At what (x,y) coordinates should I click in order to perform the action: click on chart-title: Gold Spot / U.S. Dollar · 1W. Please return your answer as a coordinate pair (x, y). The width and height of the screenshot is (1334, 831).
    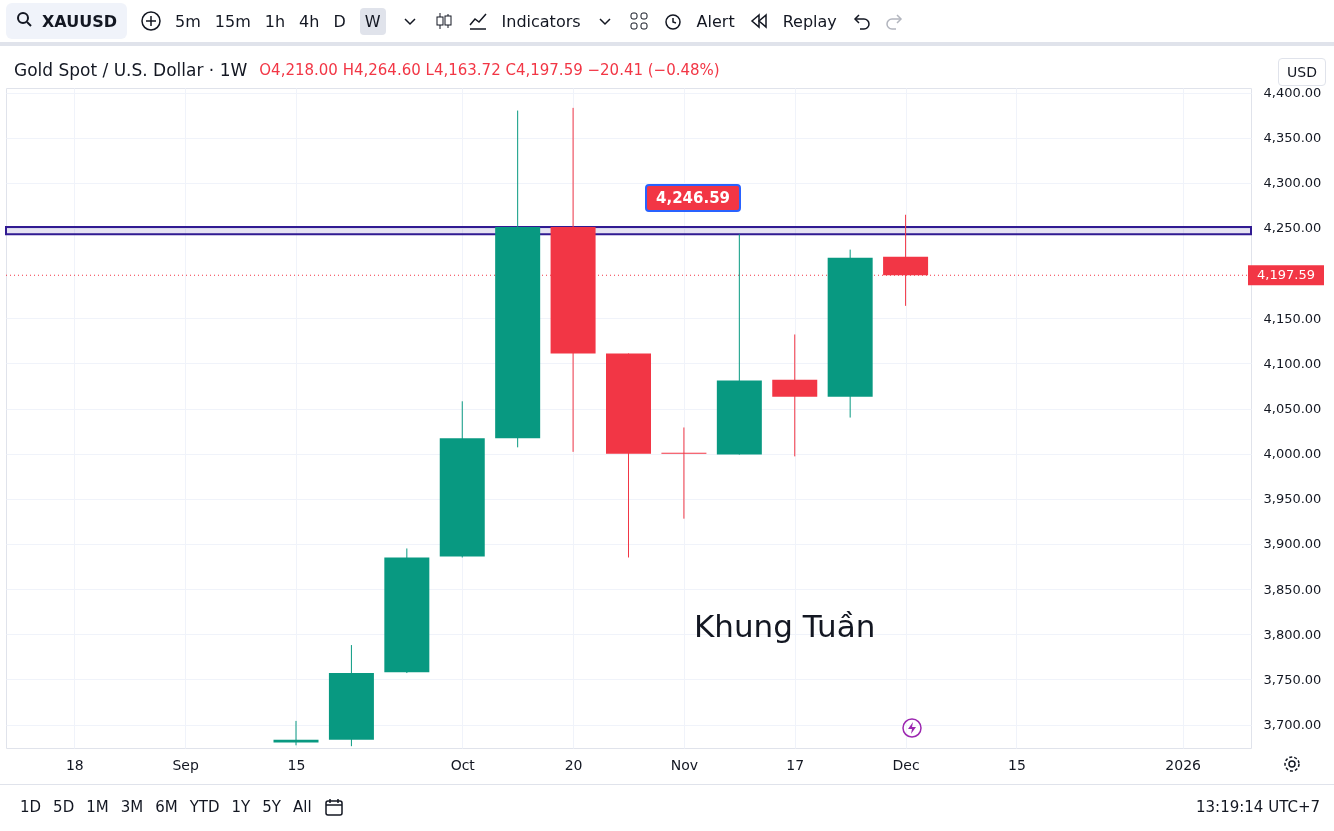
    Looking at the image, I should click on (131, 70).